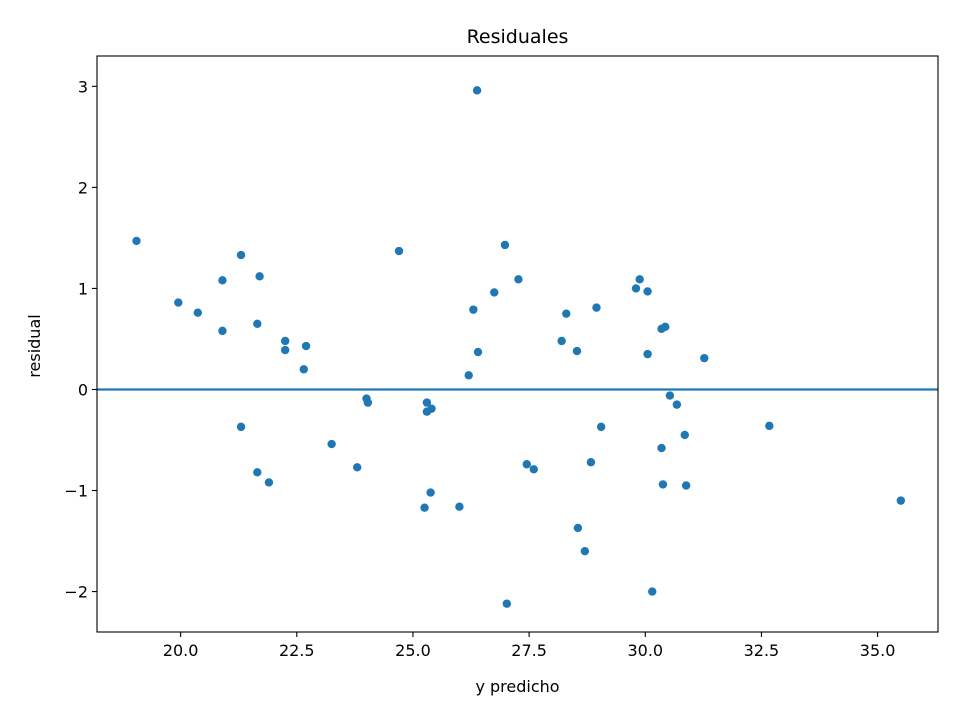  What do you see at coordinates (83, 288) in the screenshot?
I see `y-tick-label-3: 1` at bounding box center [83, 288].